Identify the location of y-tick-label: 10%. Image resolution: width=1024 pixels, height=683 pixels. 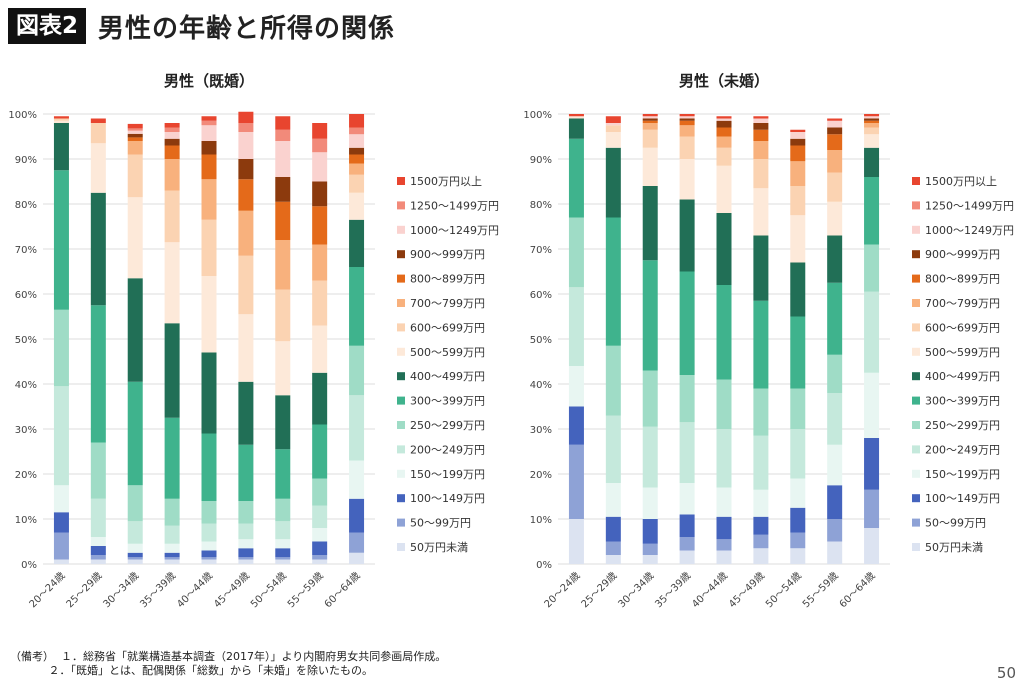
(26, 520).